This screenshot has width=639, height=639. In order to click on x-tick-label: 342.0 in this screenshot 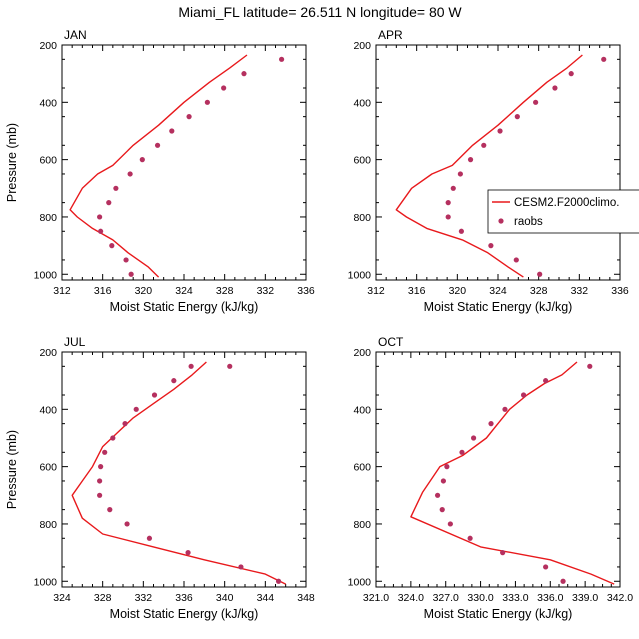, I will do `click(620, 598)`.